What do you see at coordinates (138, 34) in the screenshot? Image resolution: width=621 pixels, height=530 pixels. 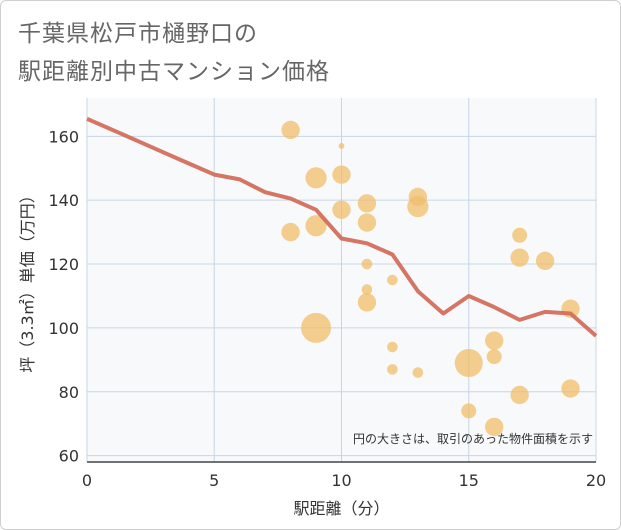 I see `chart-title-line-1: 千葉県松戸市樋野口の` at bounding box center [138, 34].